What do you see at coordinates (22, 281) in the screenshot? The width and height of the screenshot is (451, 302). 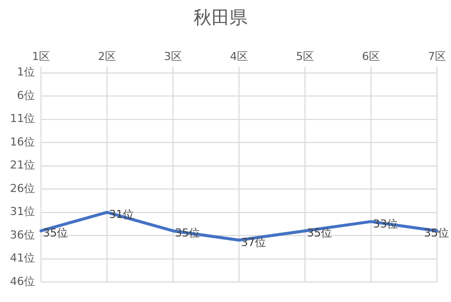 I see `y-tick-label: 46位` at bounding box center [22, 281].